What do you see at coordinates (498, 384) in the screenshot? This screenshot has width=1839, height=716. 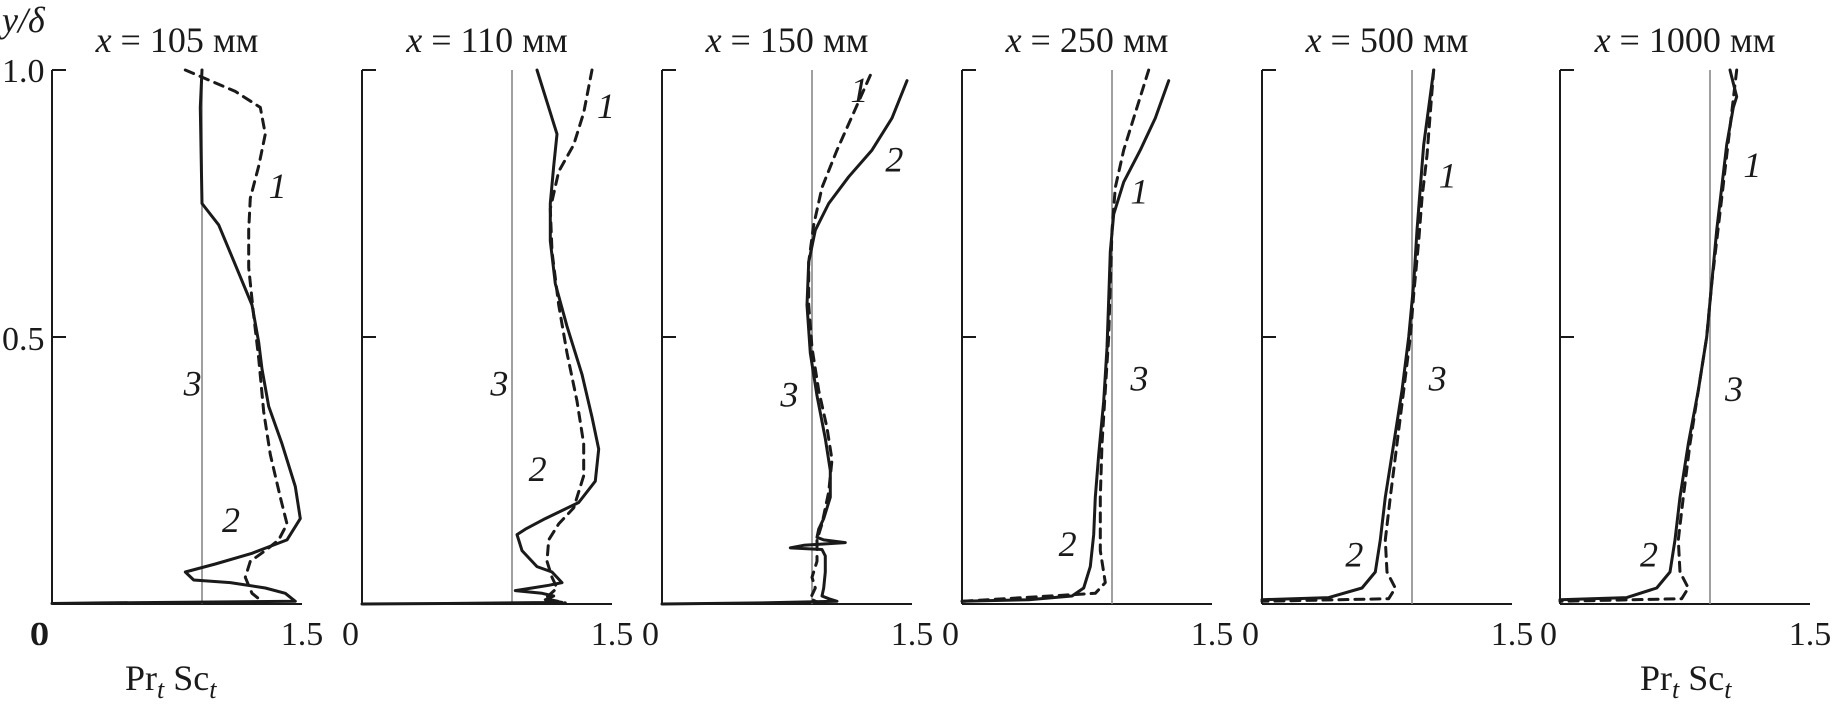 I see `panel-2-curve-label-3: 3` at bounding box center [498, 384].